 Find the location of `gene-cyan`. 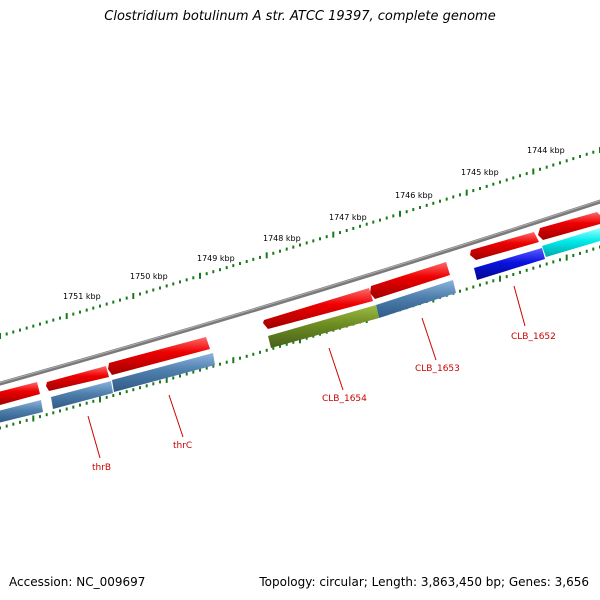

gene-cyan is located at coordinates (571, 242).